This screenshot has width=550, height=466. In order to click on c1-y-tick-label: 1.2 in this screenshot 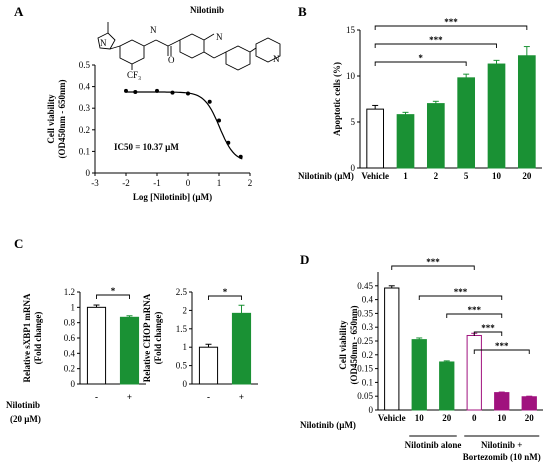, I will do `click(69, 292)`.